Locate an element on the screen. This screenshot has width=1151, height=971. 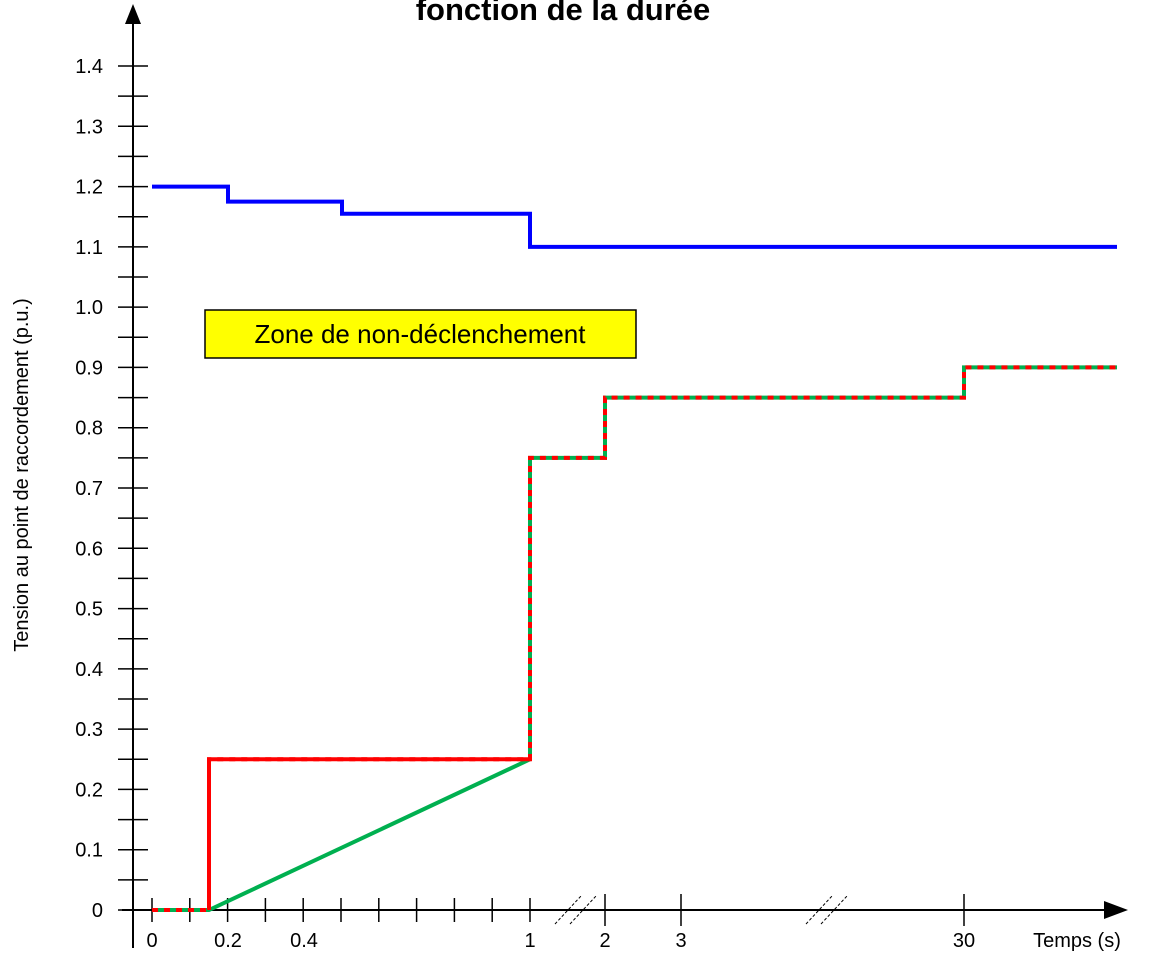
zone-annotation: Zone de non-déclenchement is located at coordinates (420, 334).